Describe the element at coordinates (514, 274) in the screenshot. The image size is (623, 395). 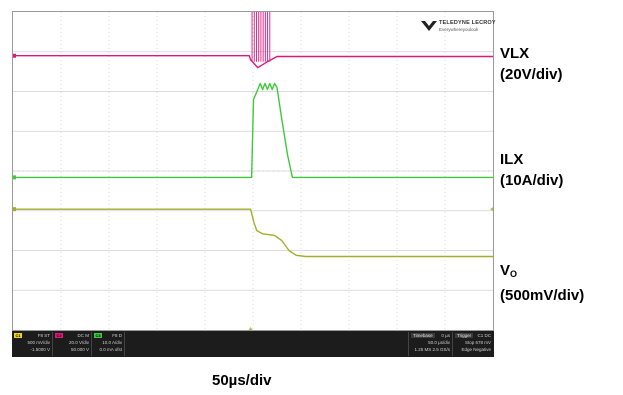
I see `vo-subscript: O` at that location.